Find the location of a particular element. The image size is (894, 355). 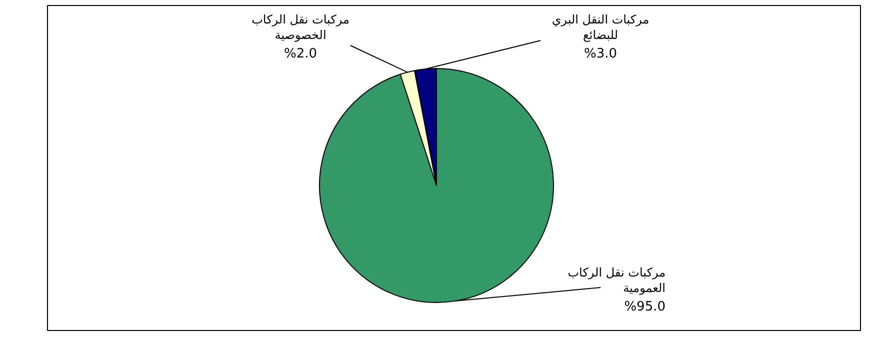

slice-label: مركبات نقل الركاب الخصوصية is located at coordinates (301, 27).